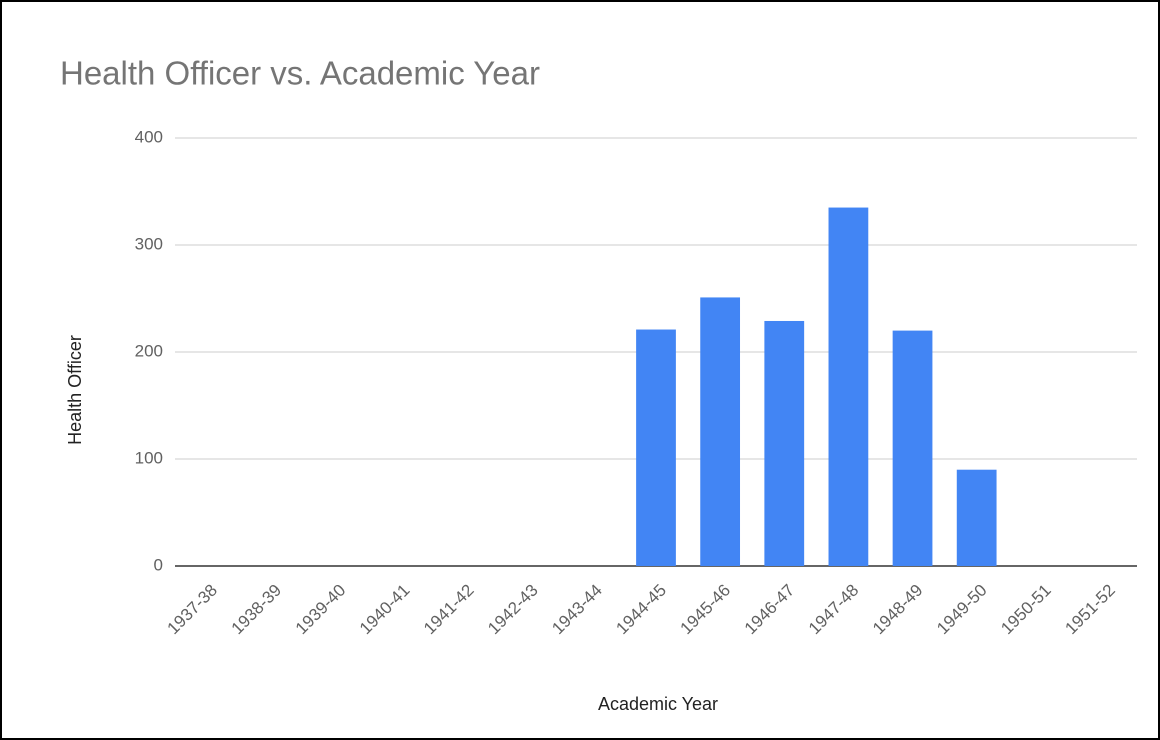 The image size is (1160, 740). Describe the element at coordinates (149, 243) in the screenshot. I see `y-tick-label: 300` at that location.